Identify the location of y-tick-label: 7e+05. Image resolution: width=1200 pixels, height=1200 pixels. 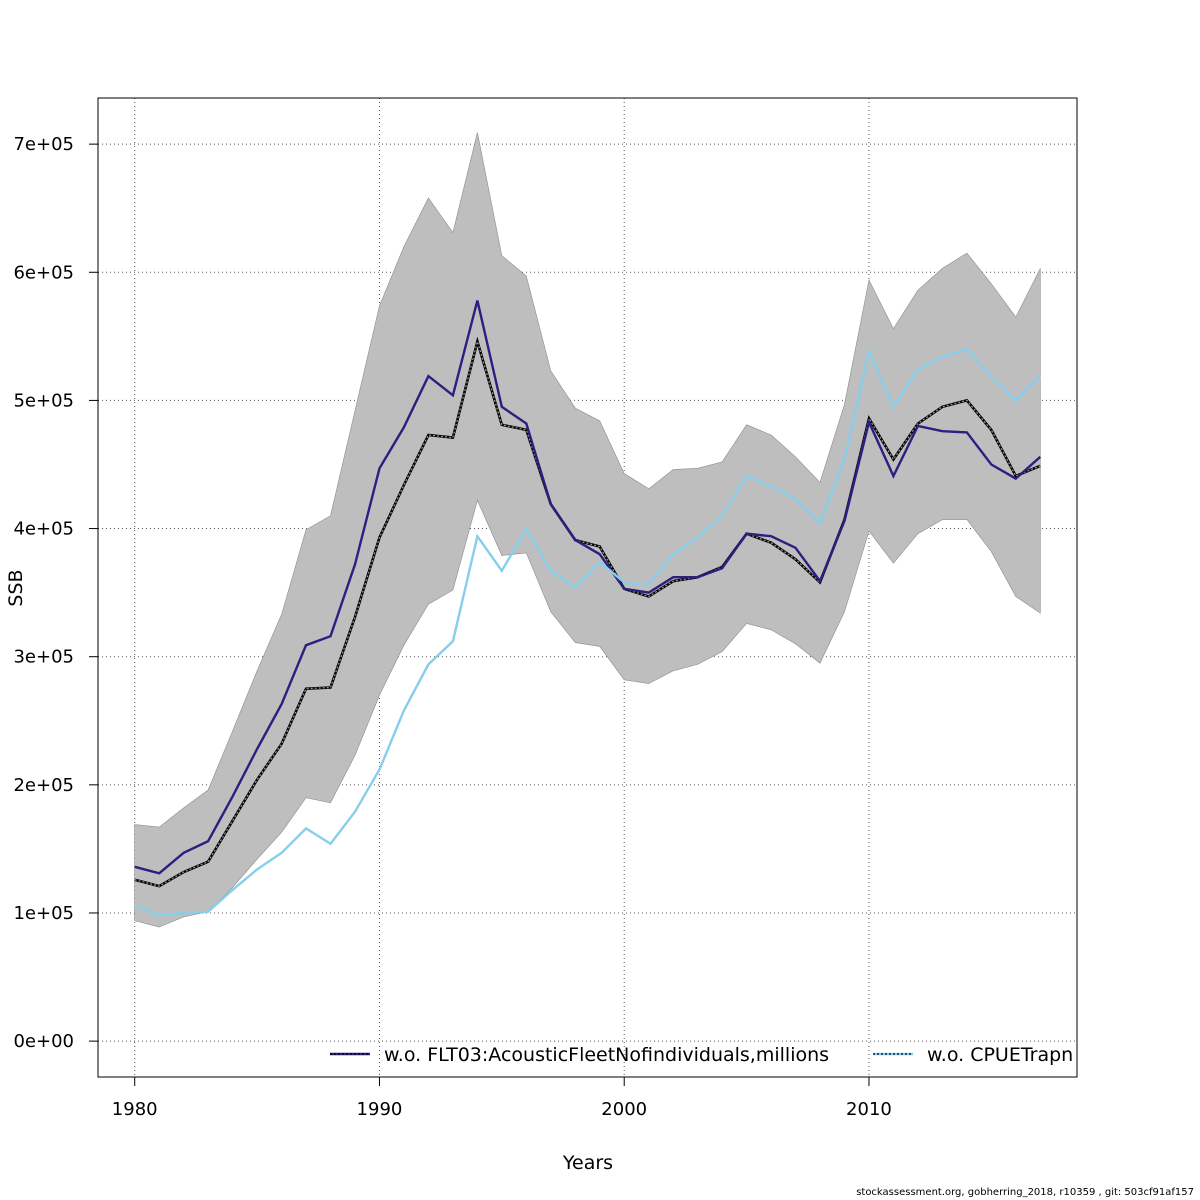
(43, 144).